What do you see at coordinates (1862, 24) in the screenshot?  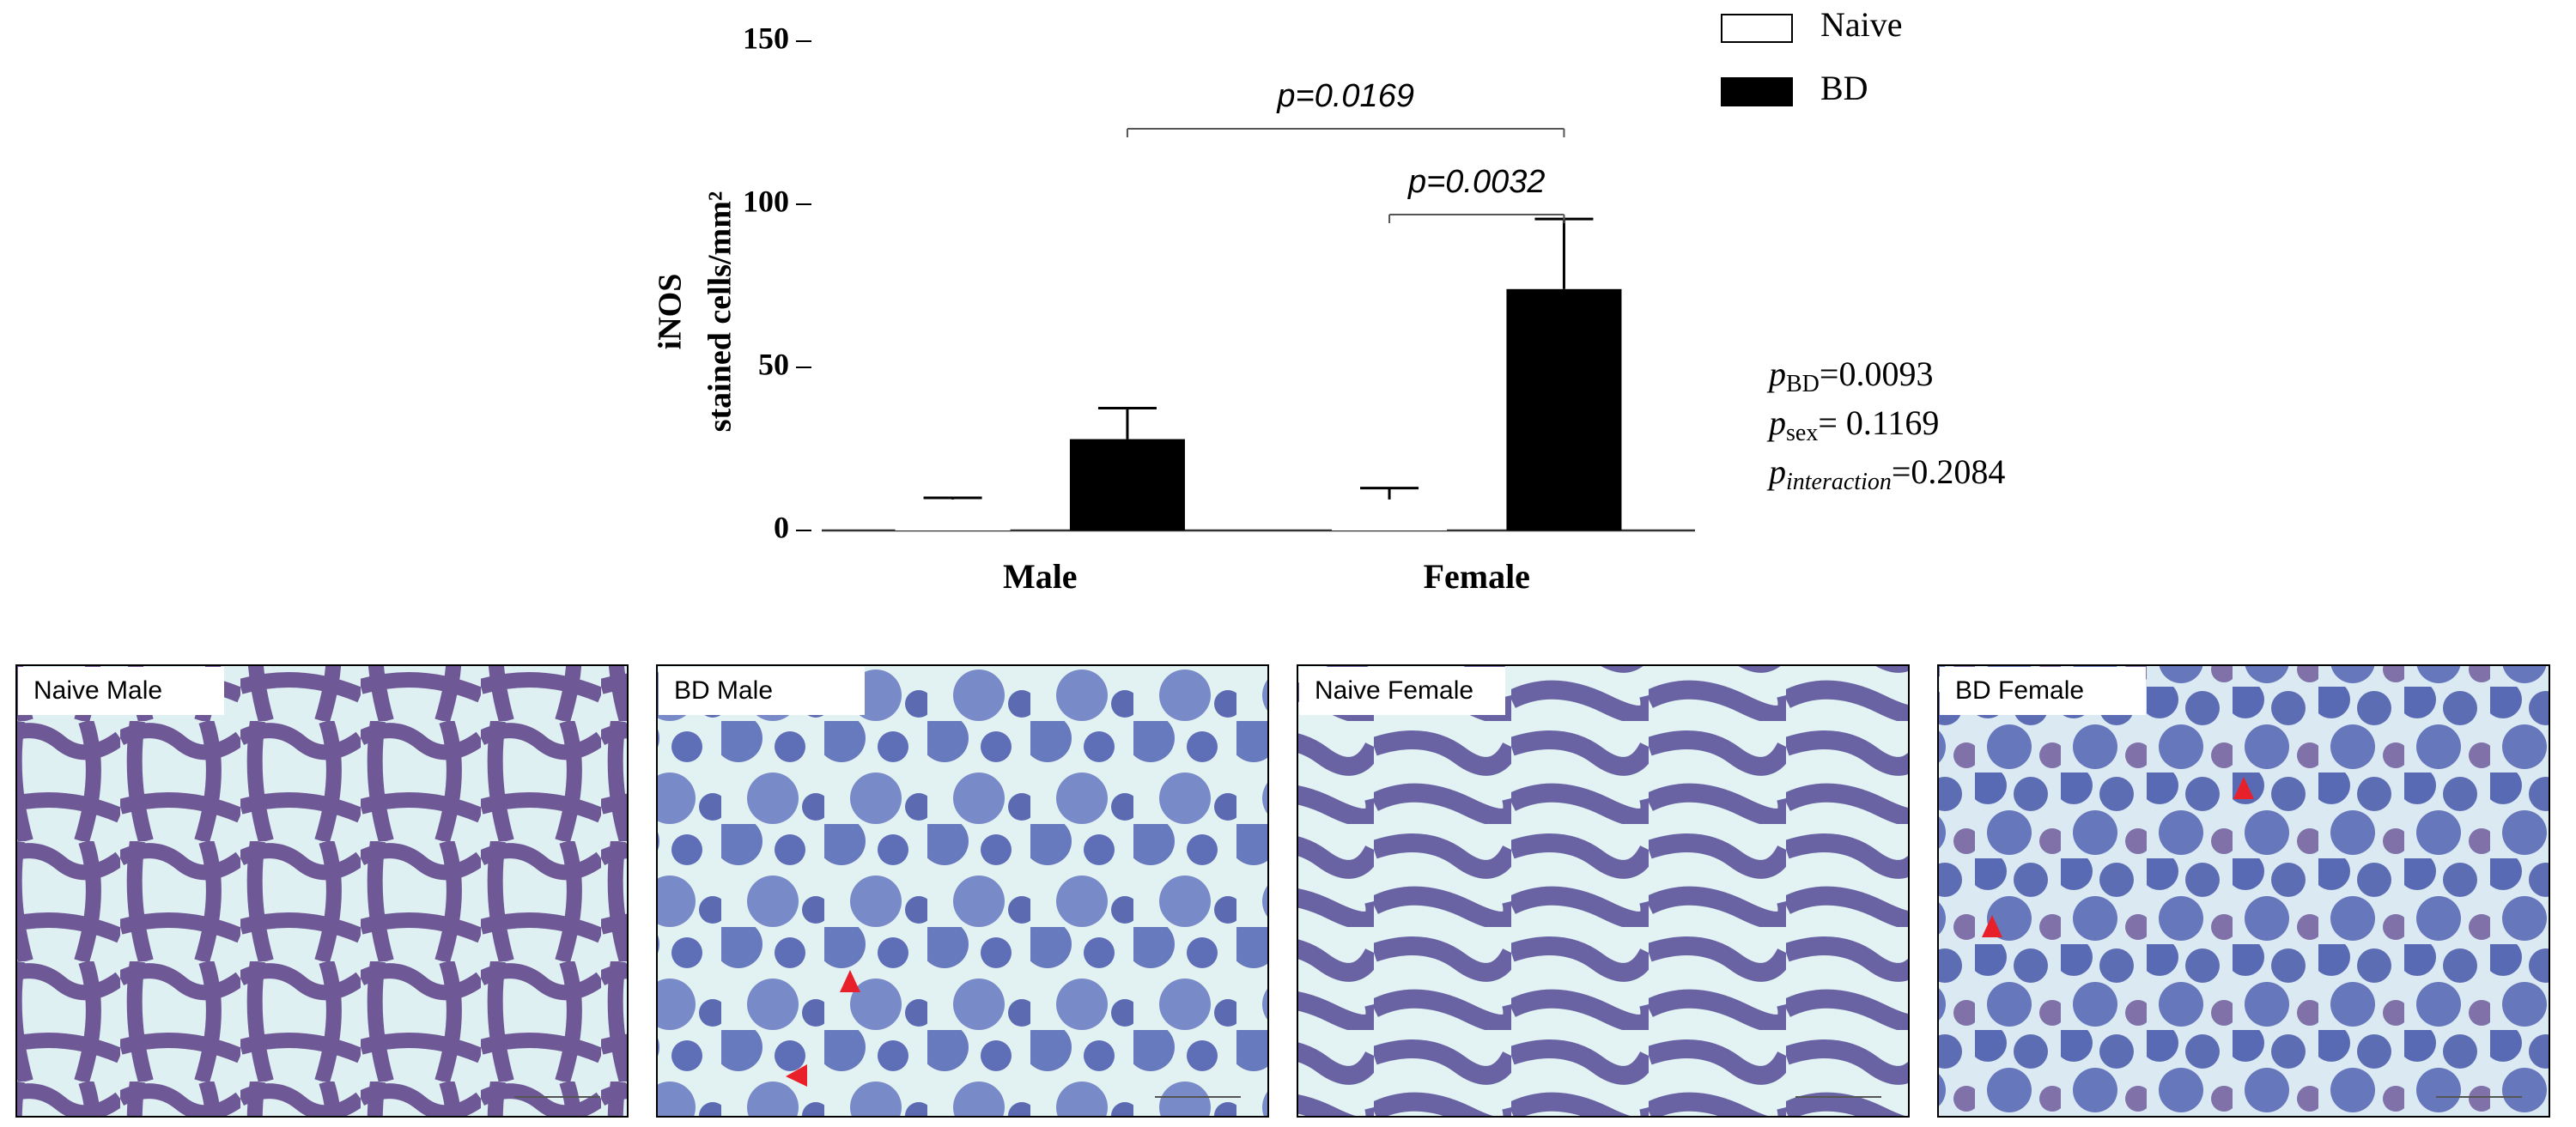 I see `legend-label: Naive` at bounding box center [1862, 24].